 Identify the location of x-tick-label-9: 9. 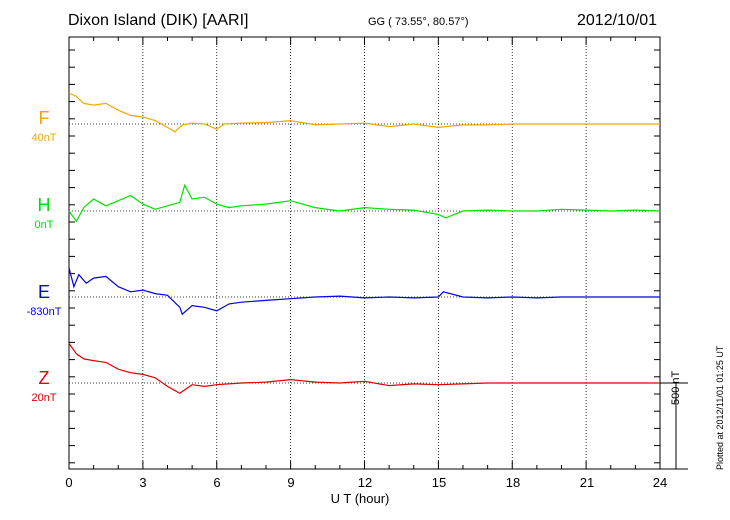
(291, 482).